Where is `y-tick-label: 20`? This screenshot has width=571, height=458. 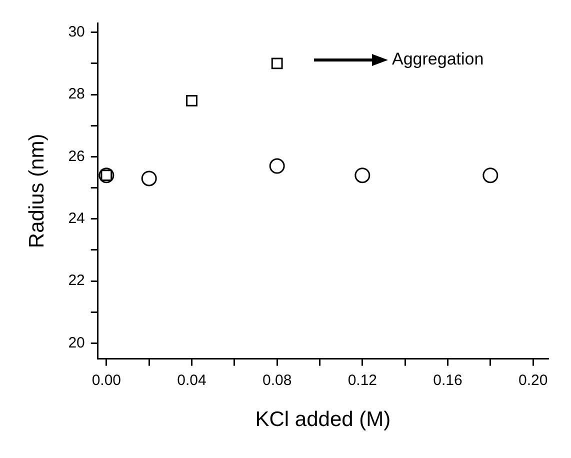 y-tick-label: 20 is located at coordinates (76, 343).